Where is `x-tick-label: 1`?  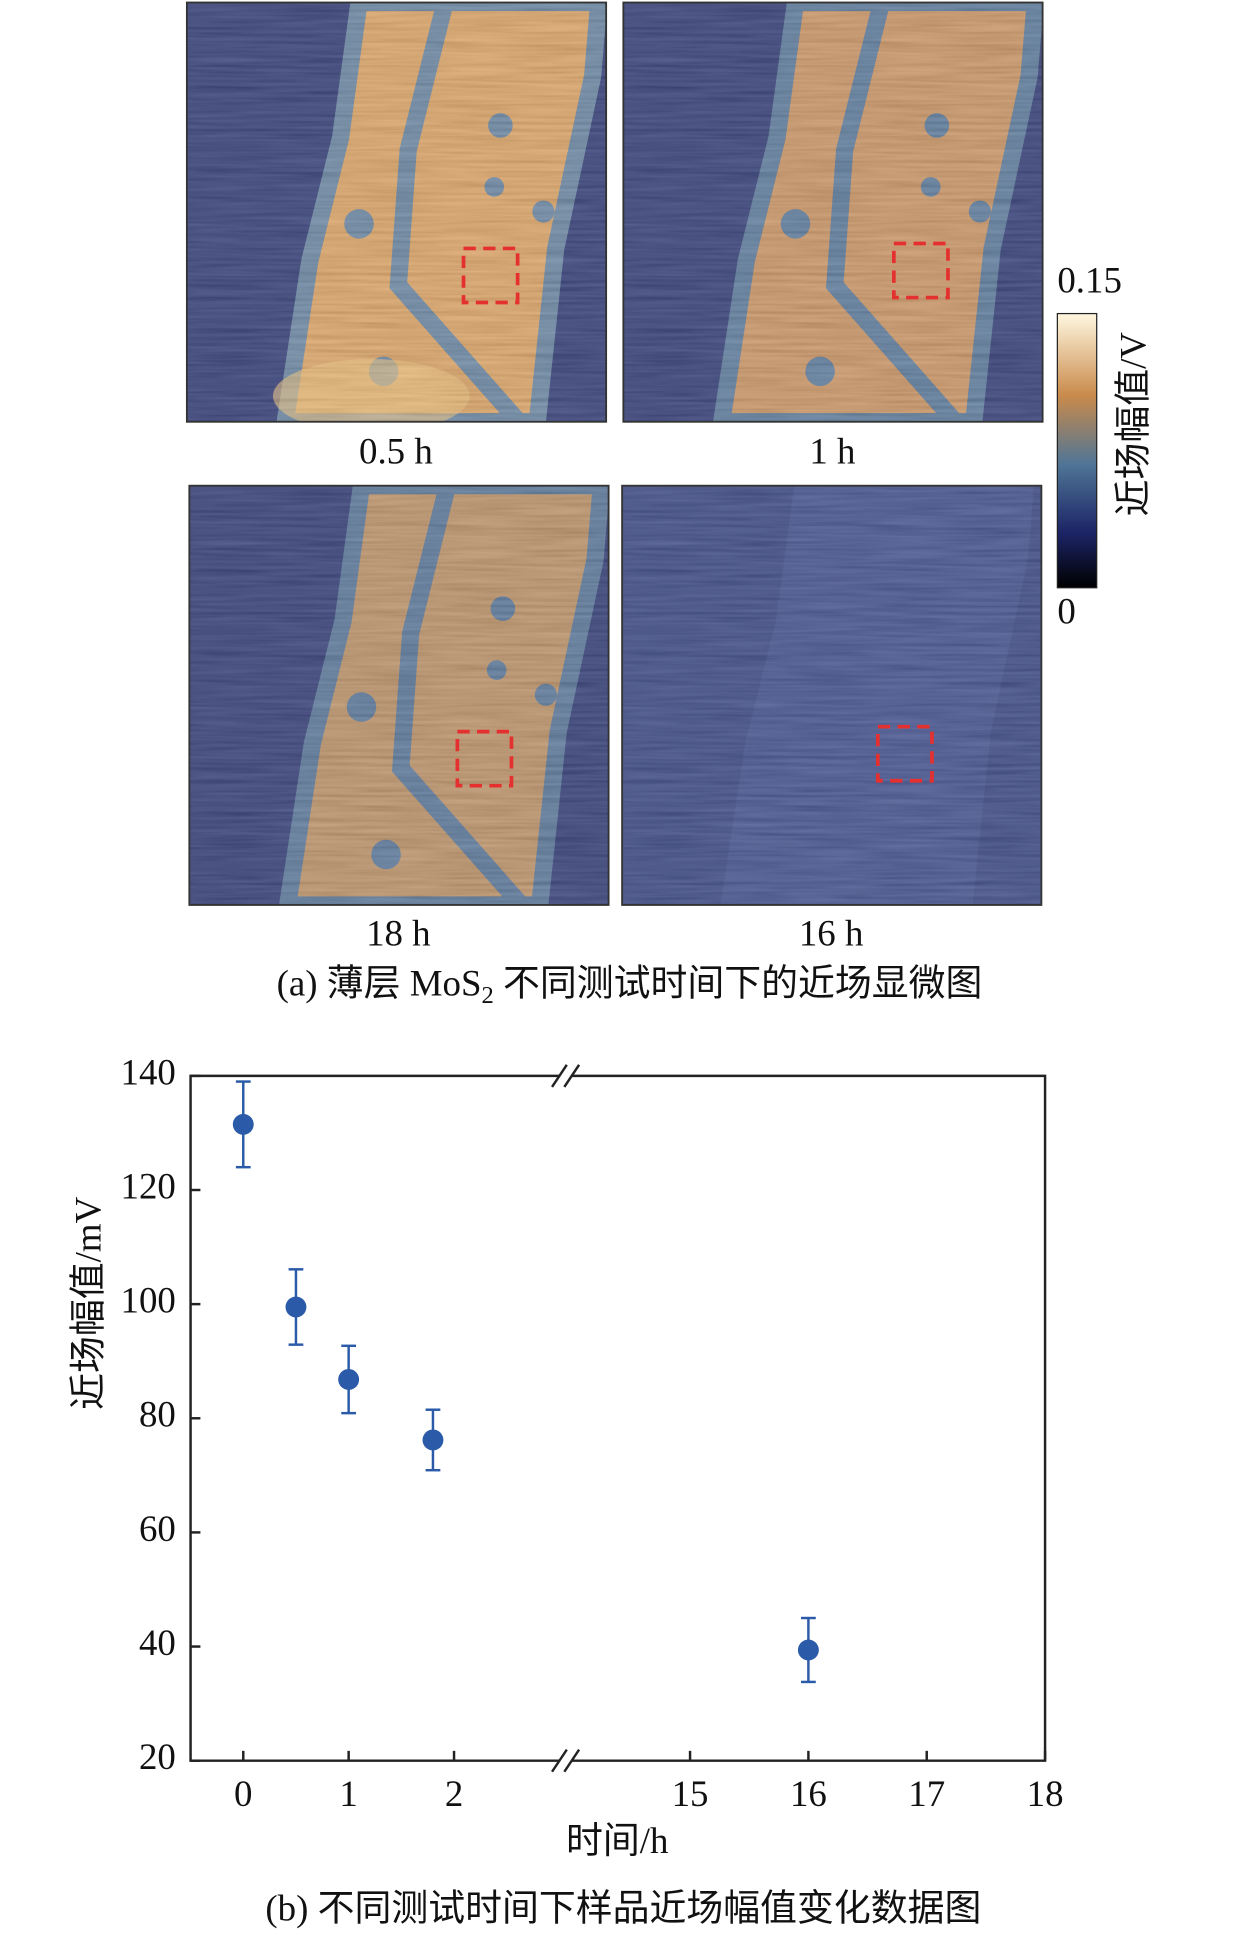
x-tick-label: 1 is located at coordinates (348, 1793).